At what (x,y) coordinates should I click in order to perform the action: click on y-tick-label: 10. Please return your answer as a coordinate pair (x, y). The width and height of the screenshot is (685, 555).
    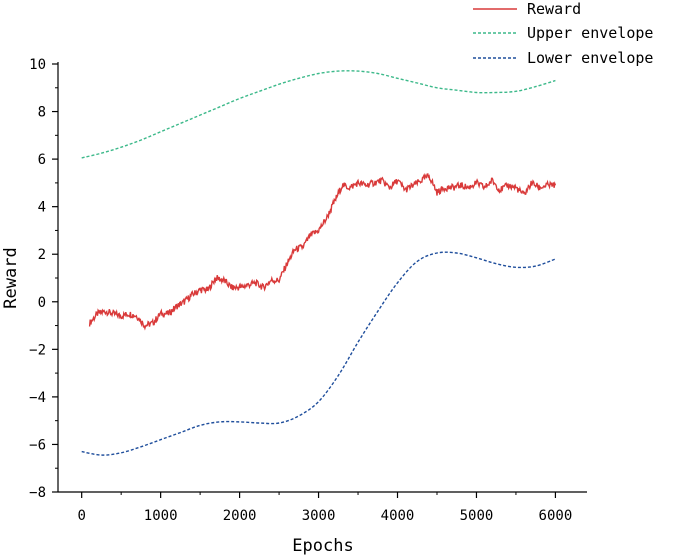
    Looking at the image, I should click on (37, 65).